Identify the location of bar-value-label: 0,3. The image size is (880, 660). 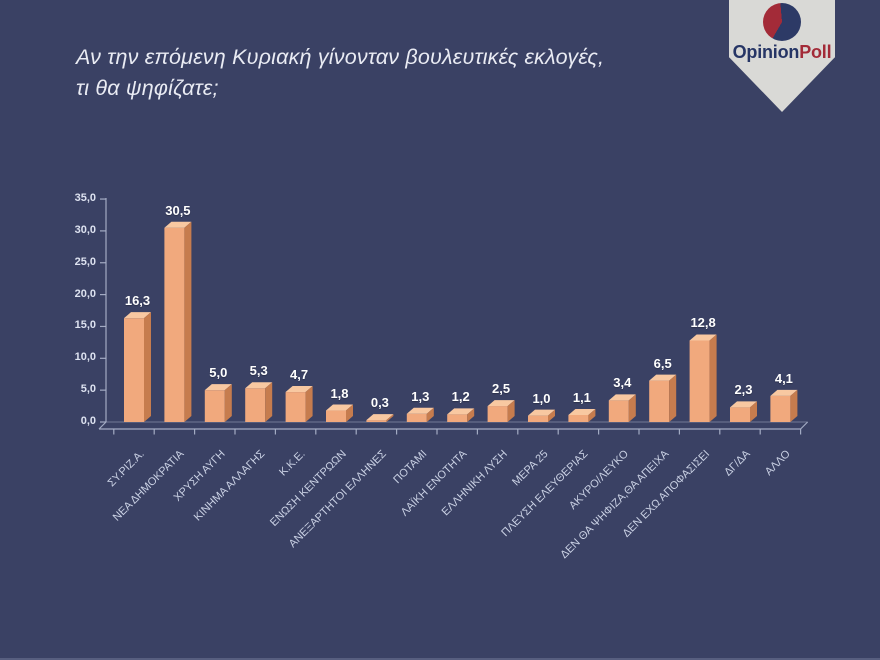
(379, 403).